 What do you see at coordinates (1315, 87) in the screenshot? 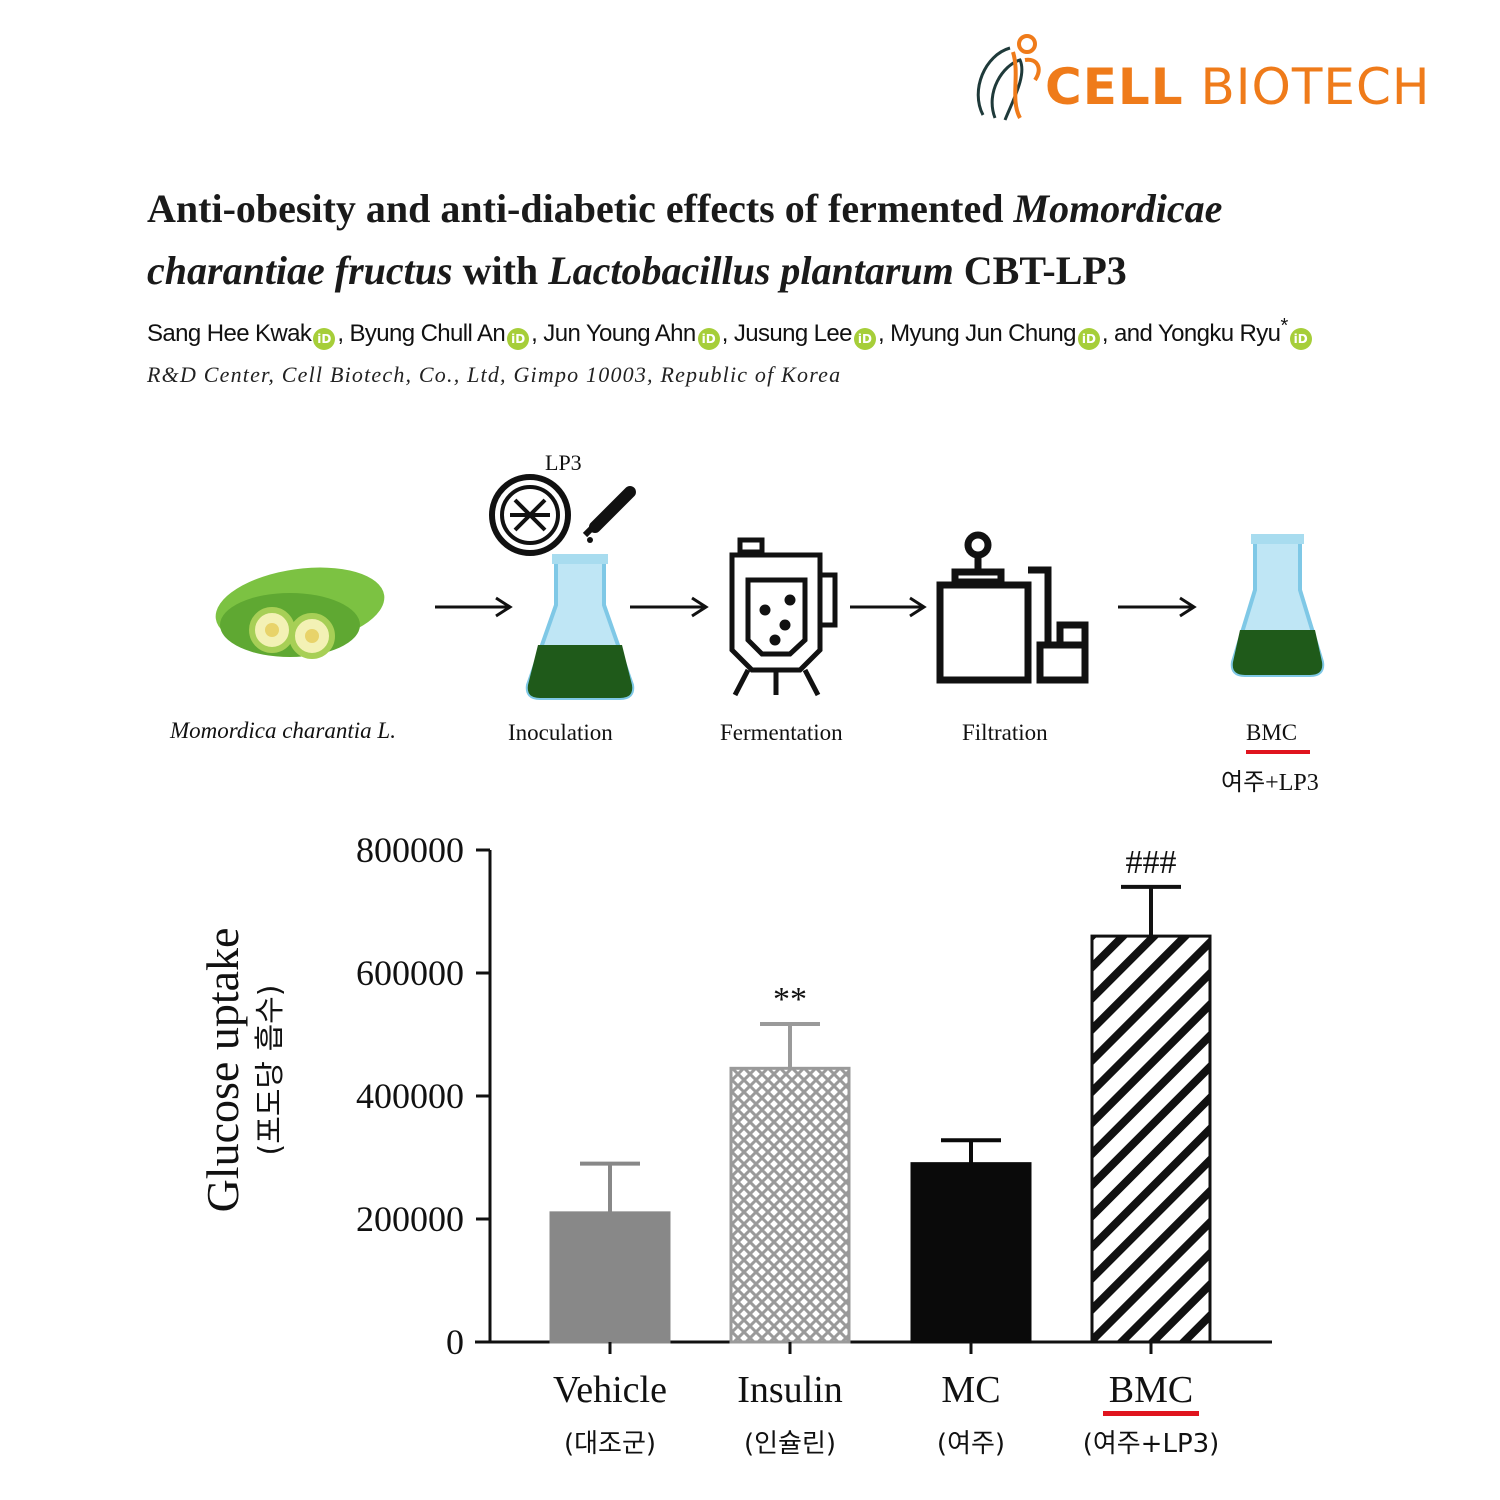
I see `logo-brand-light: BIOTECH` at bounding box center [1315, 87].